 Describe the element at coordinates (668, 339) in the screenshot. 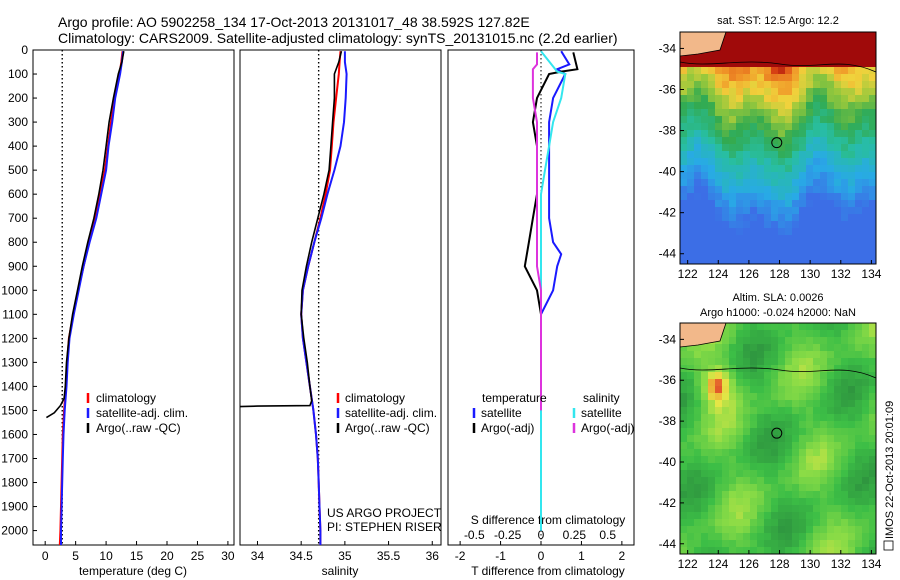

I see `map-y-tick-label: -34` at that location.